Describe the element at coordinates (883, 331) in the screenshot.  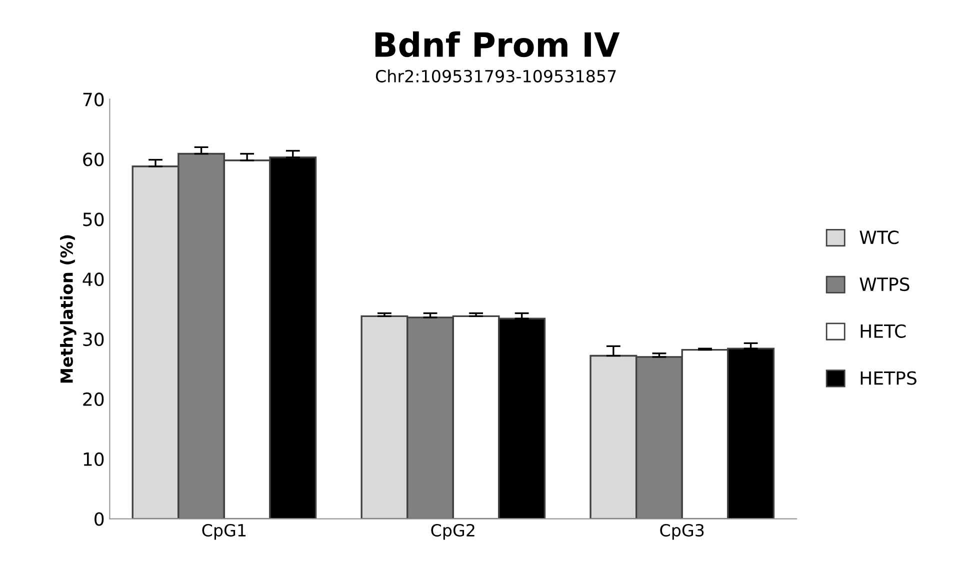
I see `legend-label: HETC` at that location.